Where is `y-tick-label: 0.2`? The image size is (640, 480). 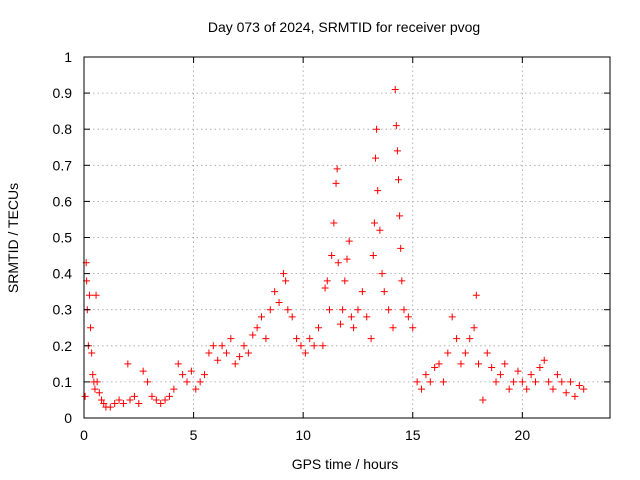 y-tick-label: 0.2 is located at coordinates (63, 346).